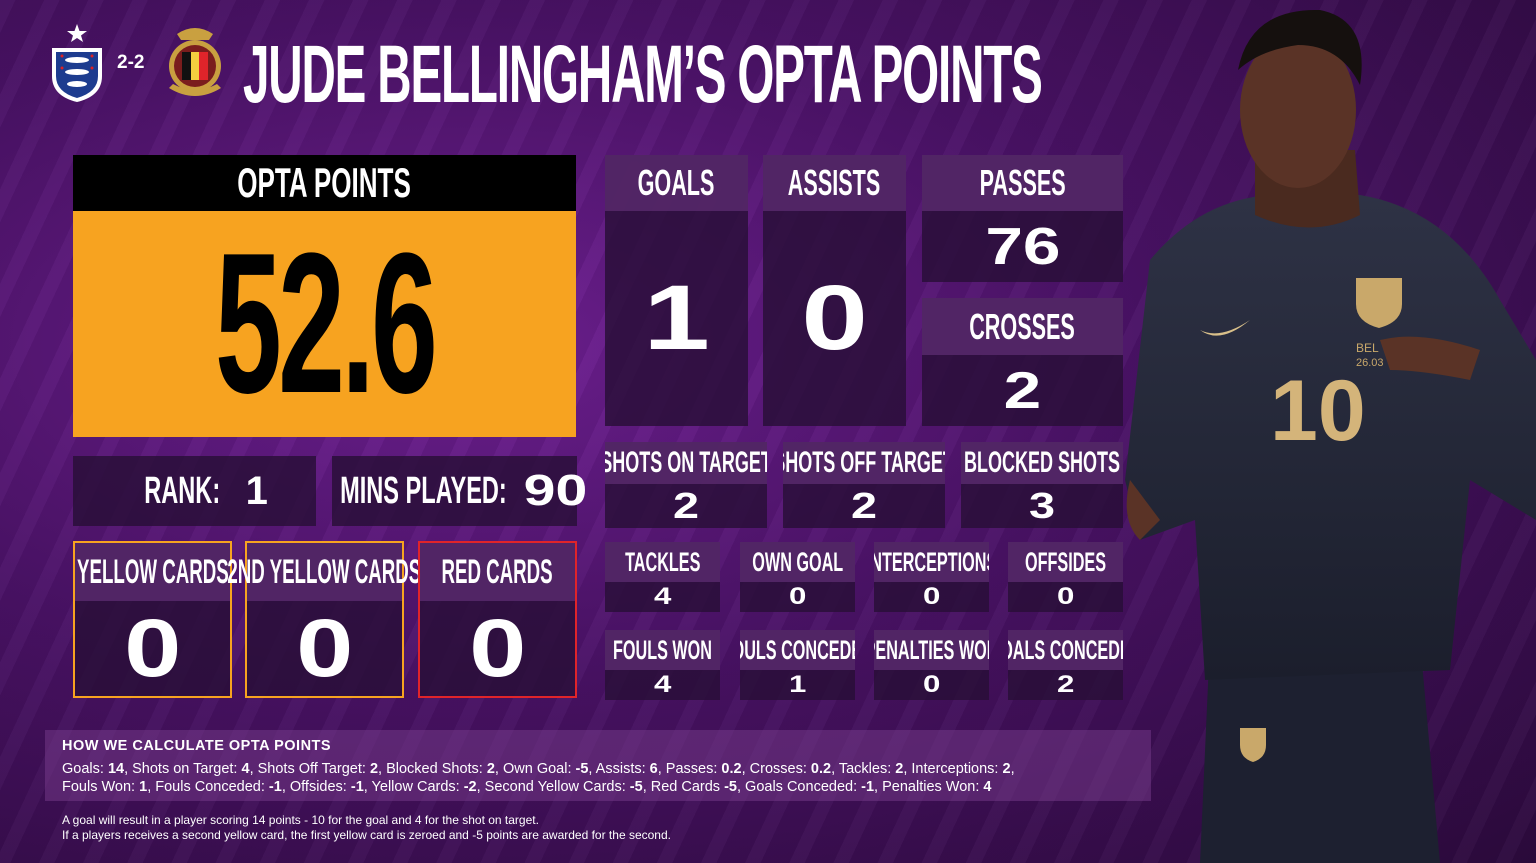  I want to click on fouls-conceded-tile: FOULS CONCEDED 1, so click(797, 665).